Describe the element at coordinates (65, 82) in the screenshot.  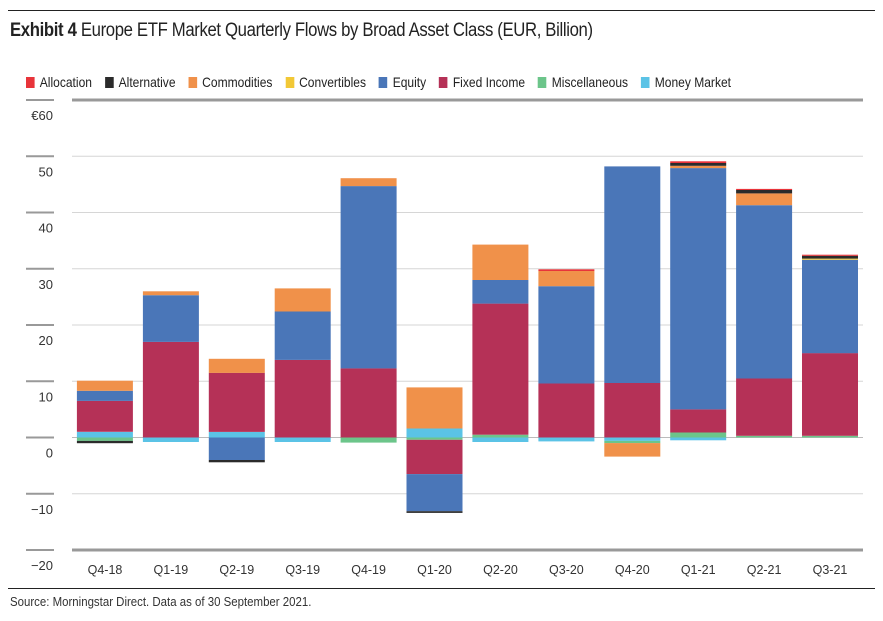
I see `legend-label: Allocation` at that location.